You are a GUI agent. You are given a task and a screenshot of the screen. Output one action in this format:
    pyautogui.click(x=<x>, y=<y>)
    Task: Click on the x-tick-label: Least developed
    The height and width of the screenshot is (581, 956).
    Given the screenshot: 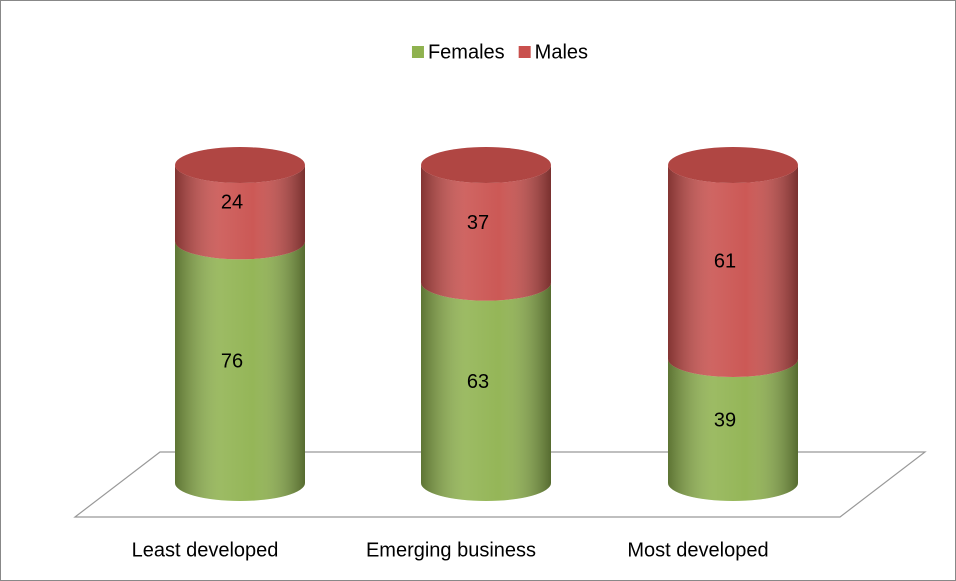 What is the action you would take?
    pyautogui.click(x=205, y=550)
    